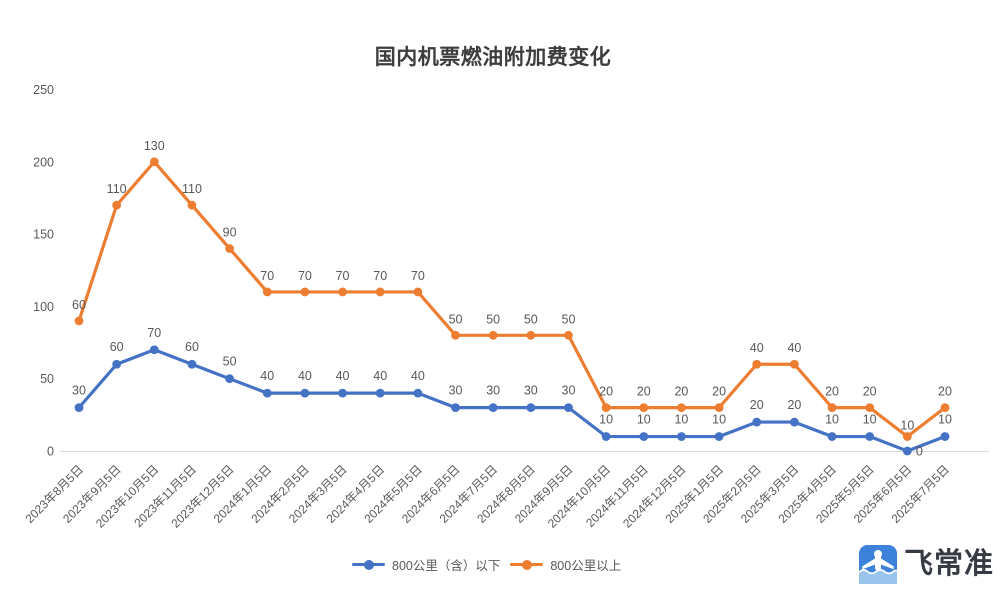 This screenshot has width=1000, height=607. What do you see at coordinates (949, 564) in the screenshot?
I see `logo-text: 飞常准` at bounding box center [949, 564].